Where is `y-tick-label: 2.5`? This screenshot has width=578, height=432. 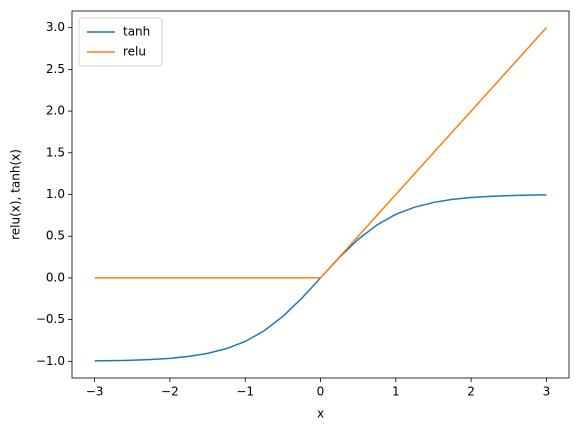
y-tick-label: 2.5 is located at coordinates (55, 69).